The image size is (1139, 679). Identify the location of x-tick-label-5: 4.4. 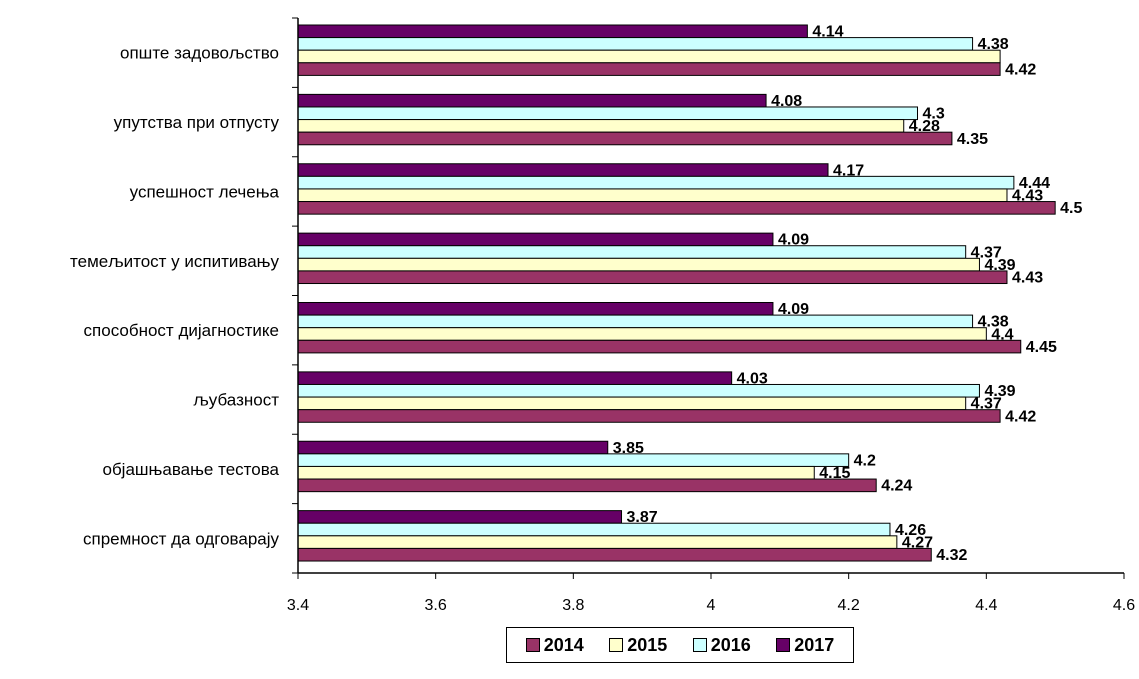
(986, 605).